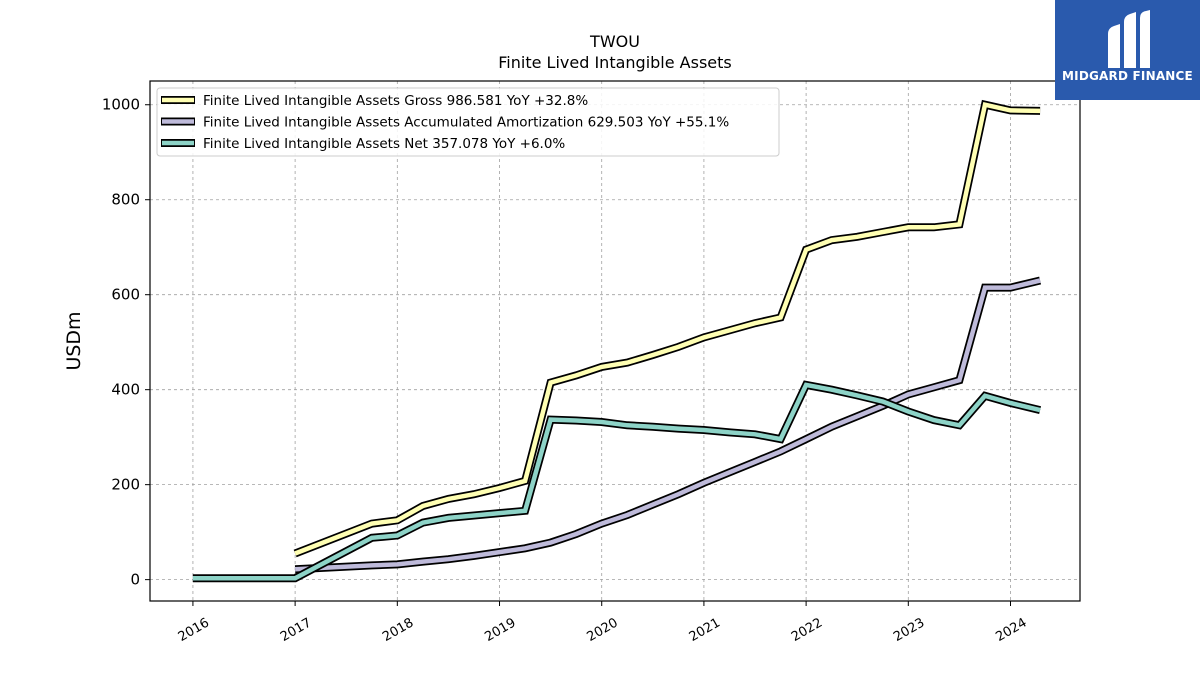 This screenshot has height=675, width=1200. Describe the element at coordinates (807, 630) in the screenshot. I see `x-tick-label: 2022` at that location.